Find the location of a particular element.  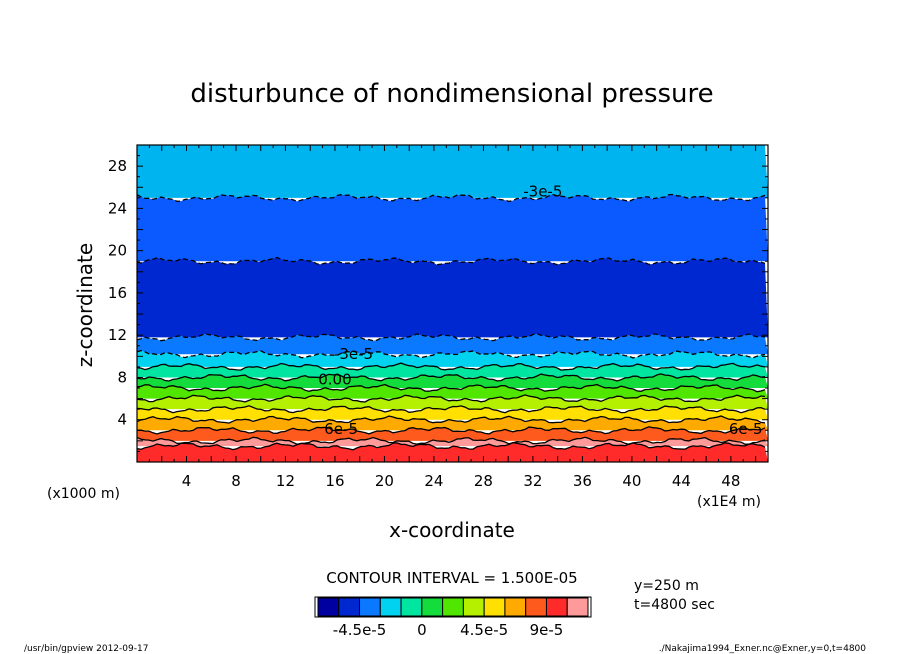

info-line-t: t=4800 sec is located at coordinates (674, 605).